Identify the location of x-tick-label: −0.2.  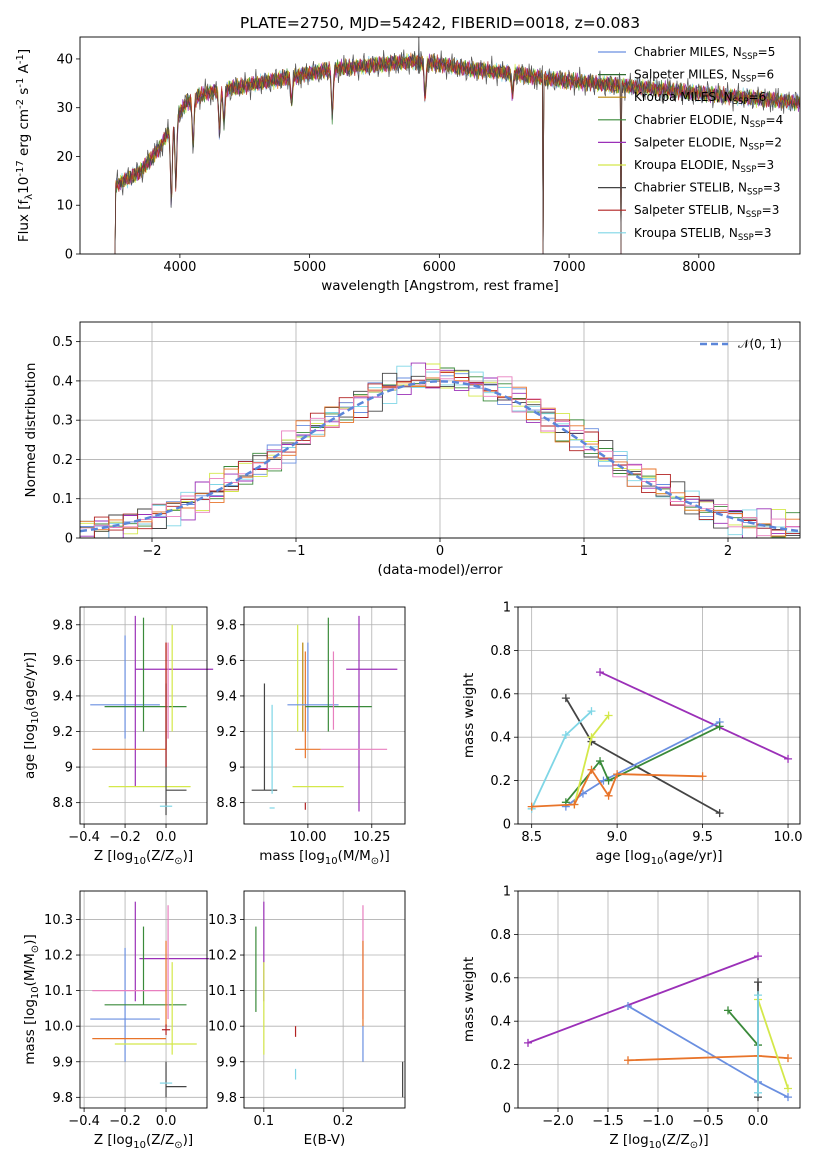
(125, 837).